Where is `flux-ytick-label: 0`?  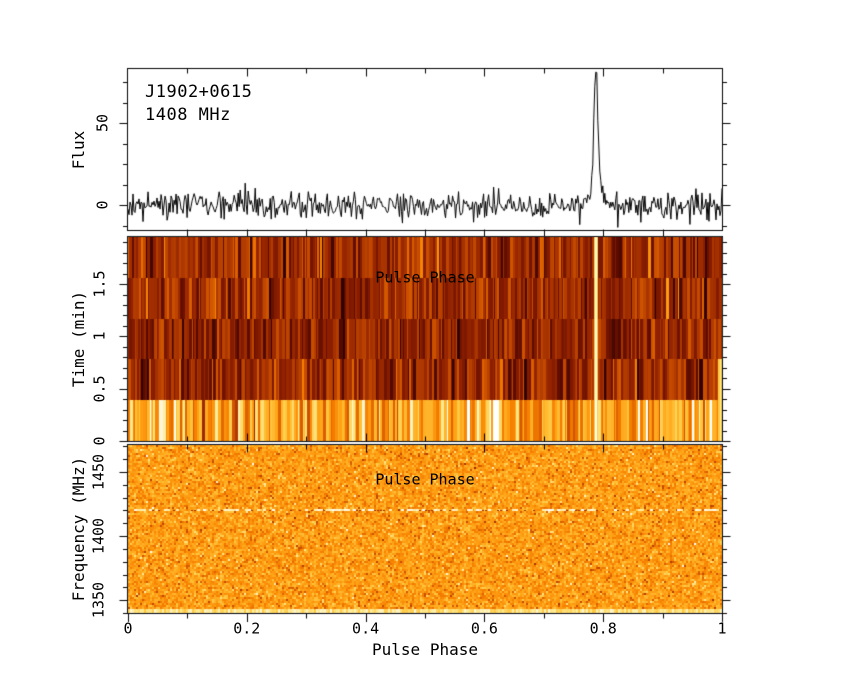 flux-ytick-label: 0 is located at coordinates (102, 205).